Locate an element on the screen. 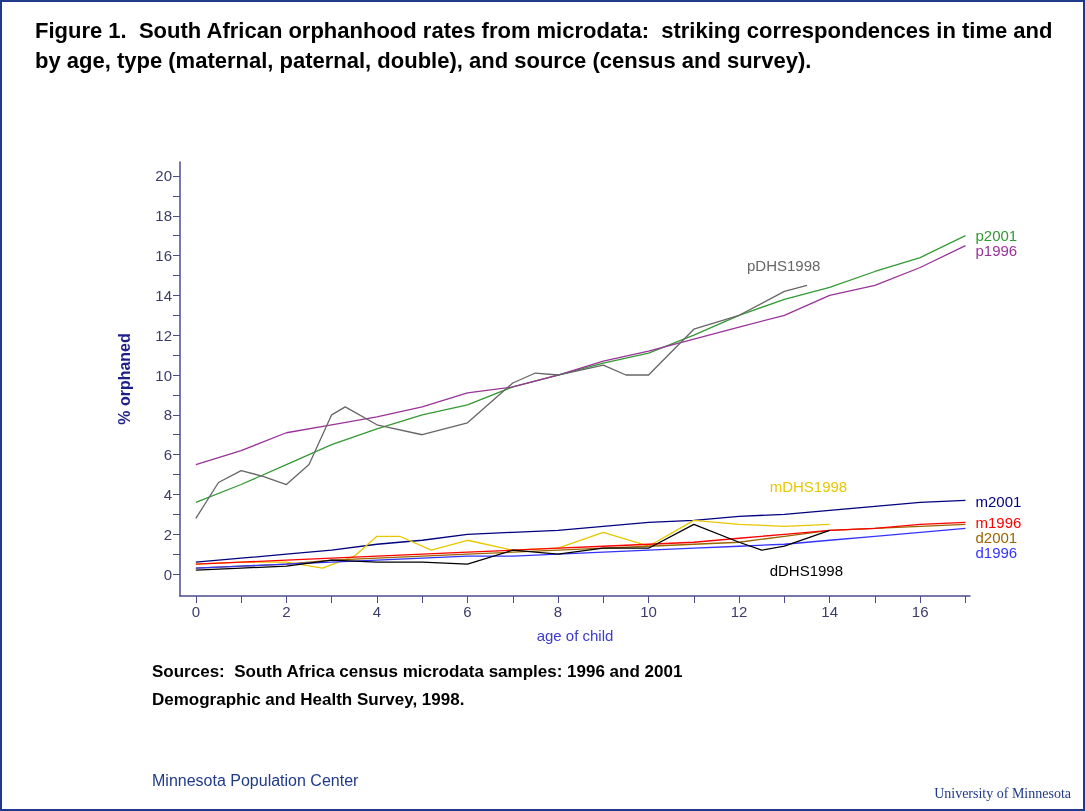  text: Minnesota Population Center is located at coordinates (256, 780).